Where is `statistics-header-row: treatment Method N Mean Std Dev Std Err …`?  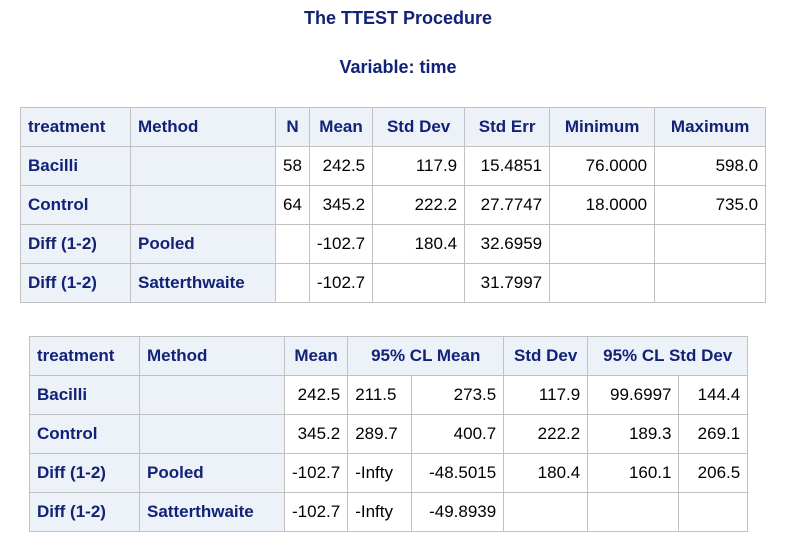
statistics-header-row: treatment Method N Mean Std Dev Std Err … is located at coordinates (393, 127).